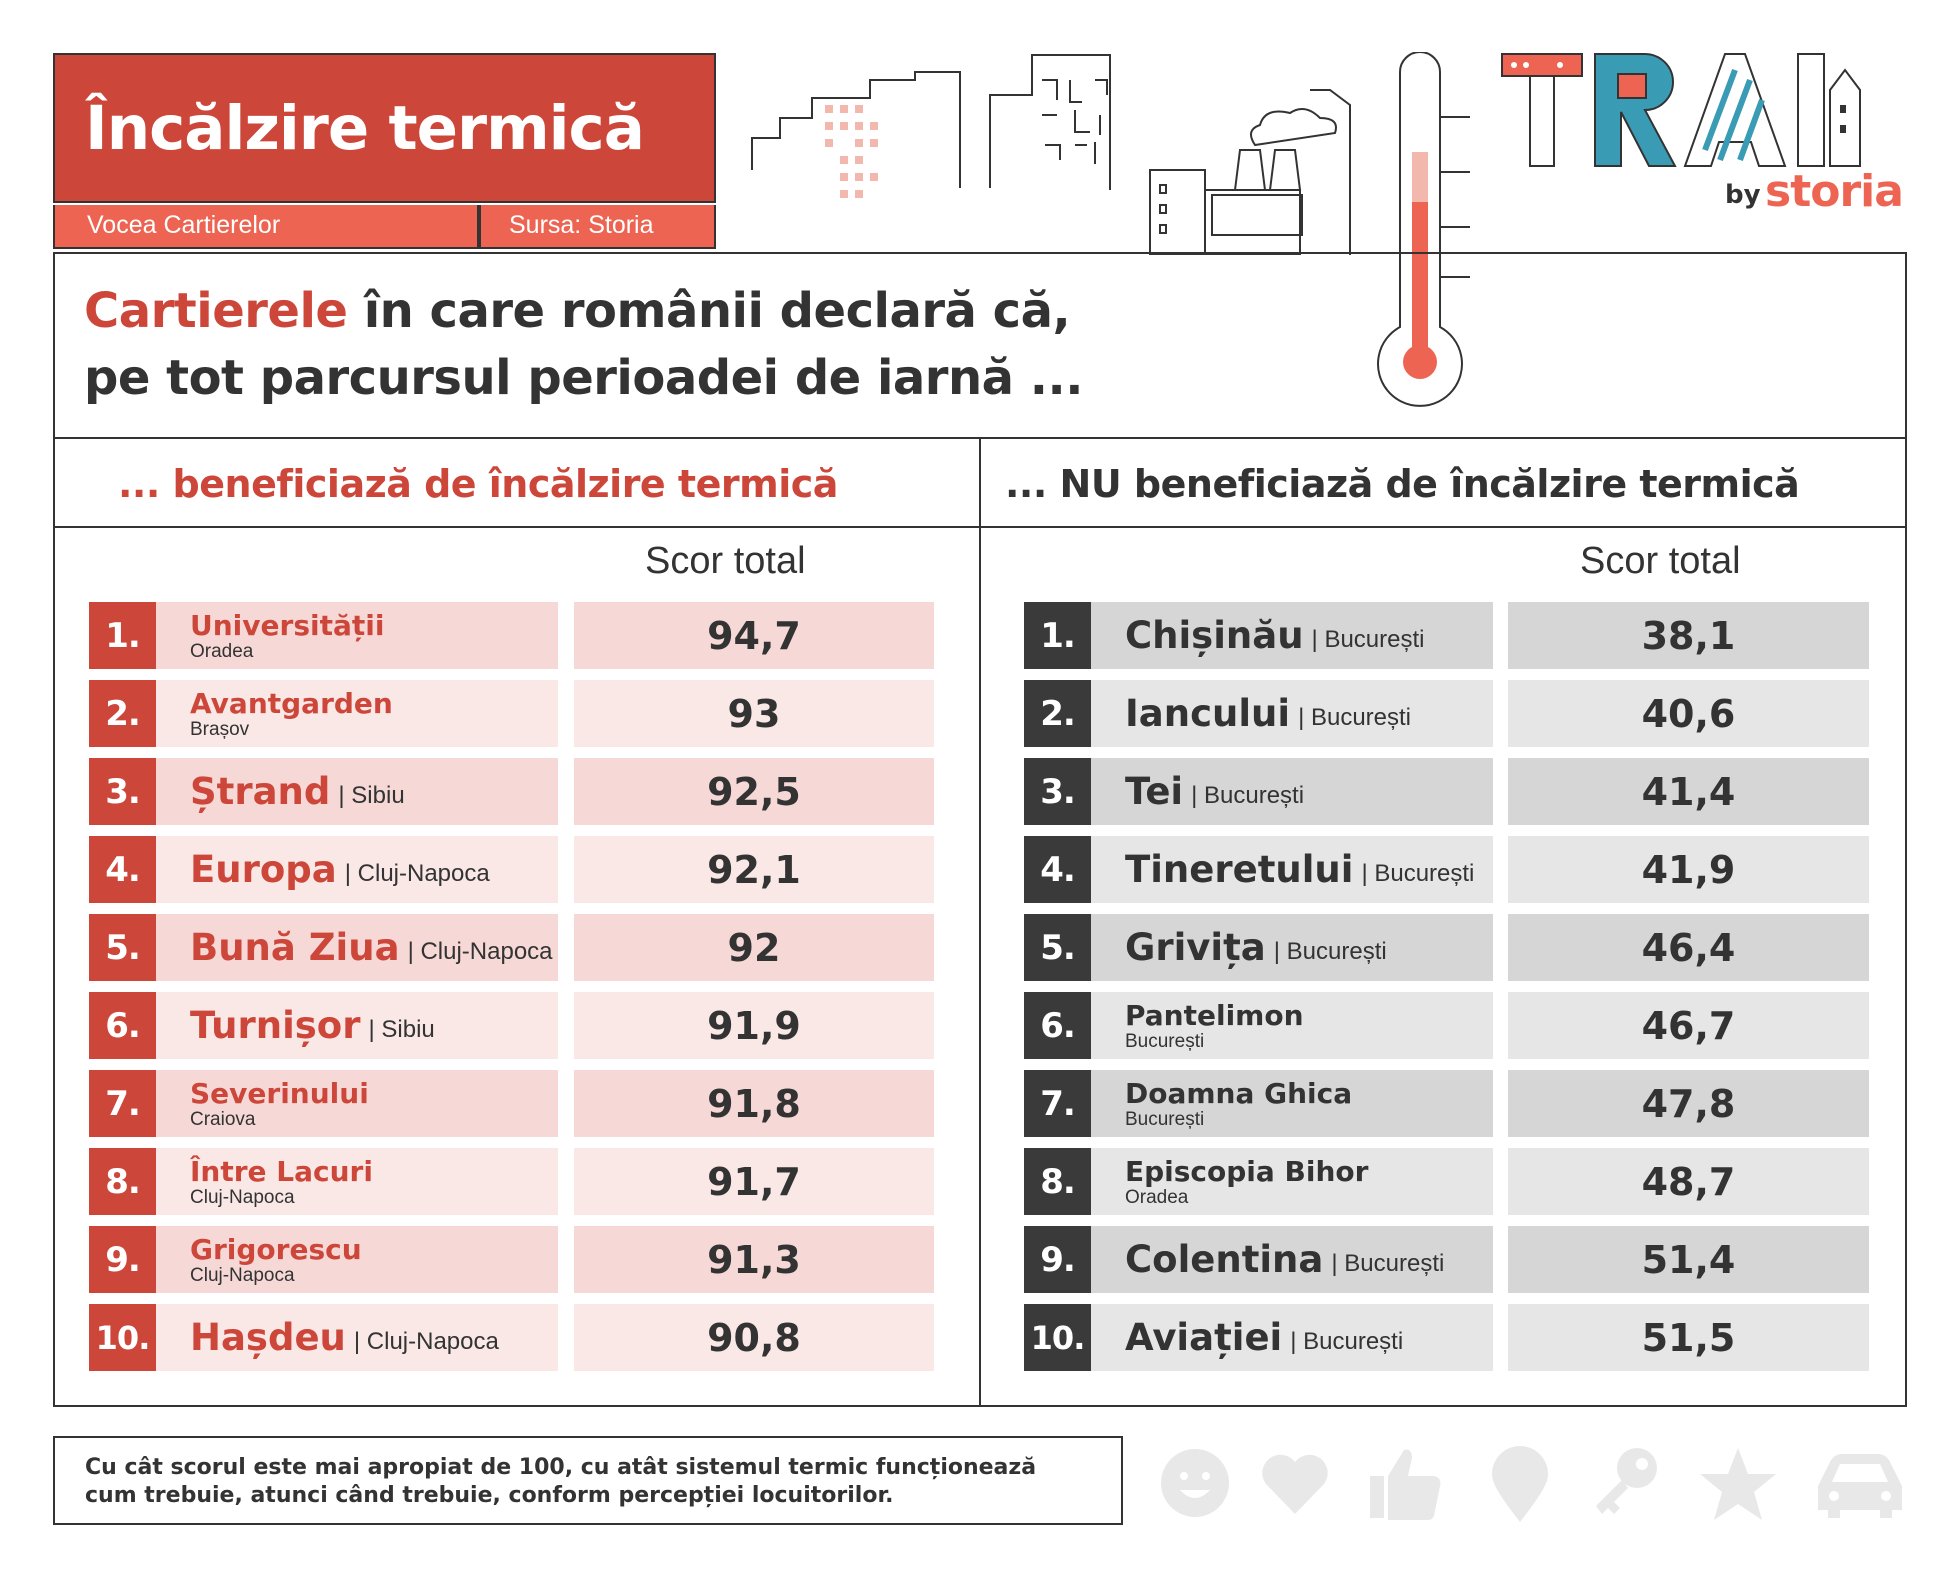 The width and height of the screenshot is (1950, 1577). What do you see at coordinates (357, 1337) in the screenshot?
I see `neighborhood-cell: Hașdeu | Cluj-Napoca` at bounding box center [357, 1337].